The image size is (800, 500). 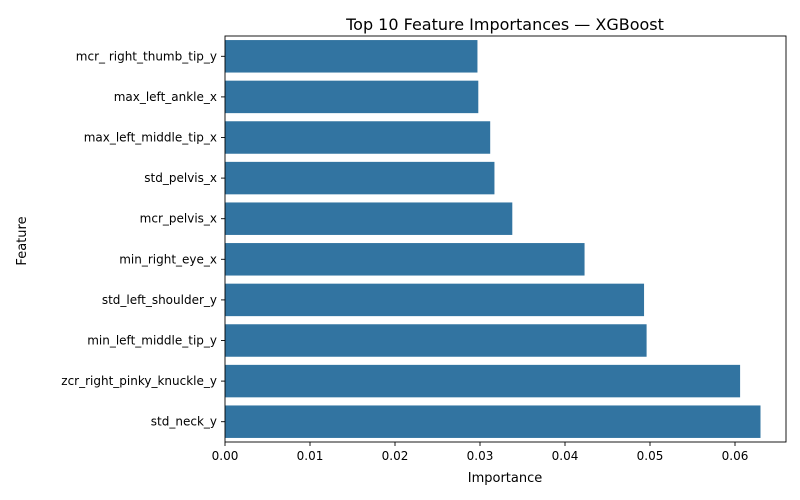 What do you see at coordinates (395, 456) in the screenshot?
I see `x-tick-label: 0.02` at bounding box center [395, 456].